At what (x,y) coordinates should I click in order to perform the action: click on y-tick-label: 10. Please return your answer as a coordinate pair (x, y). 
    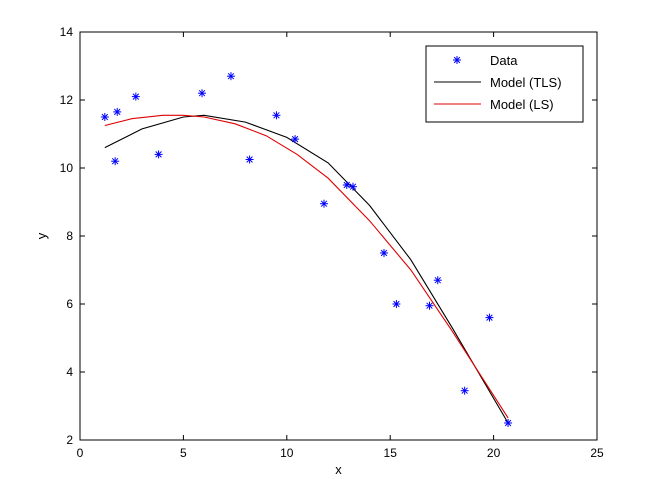
    Looking at the image, I should click on (67, 168).